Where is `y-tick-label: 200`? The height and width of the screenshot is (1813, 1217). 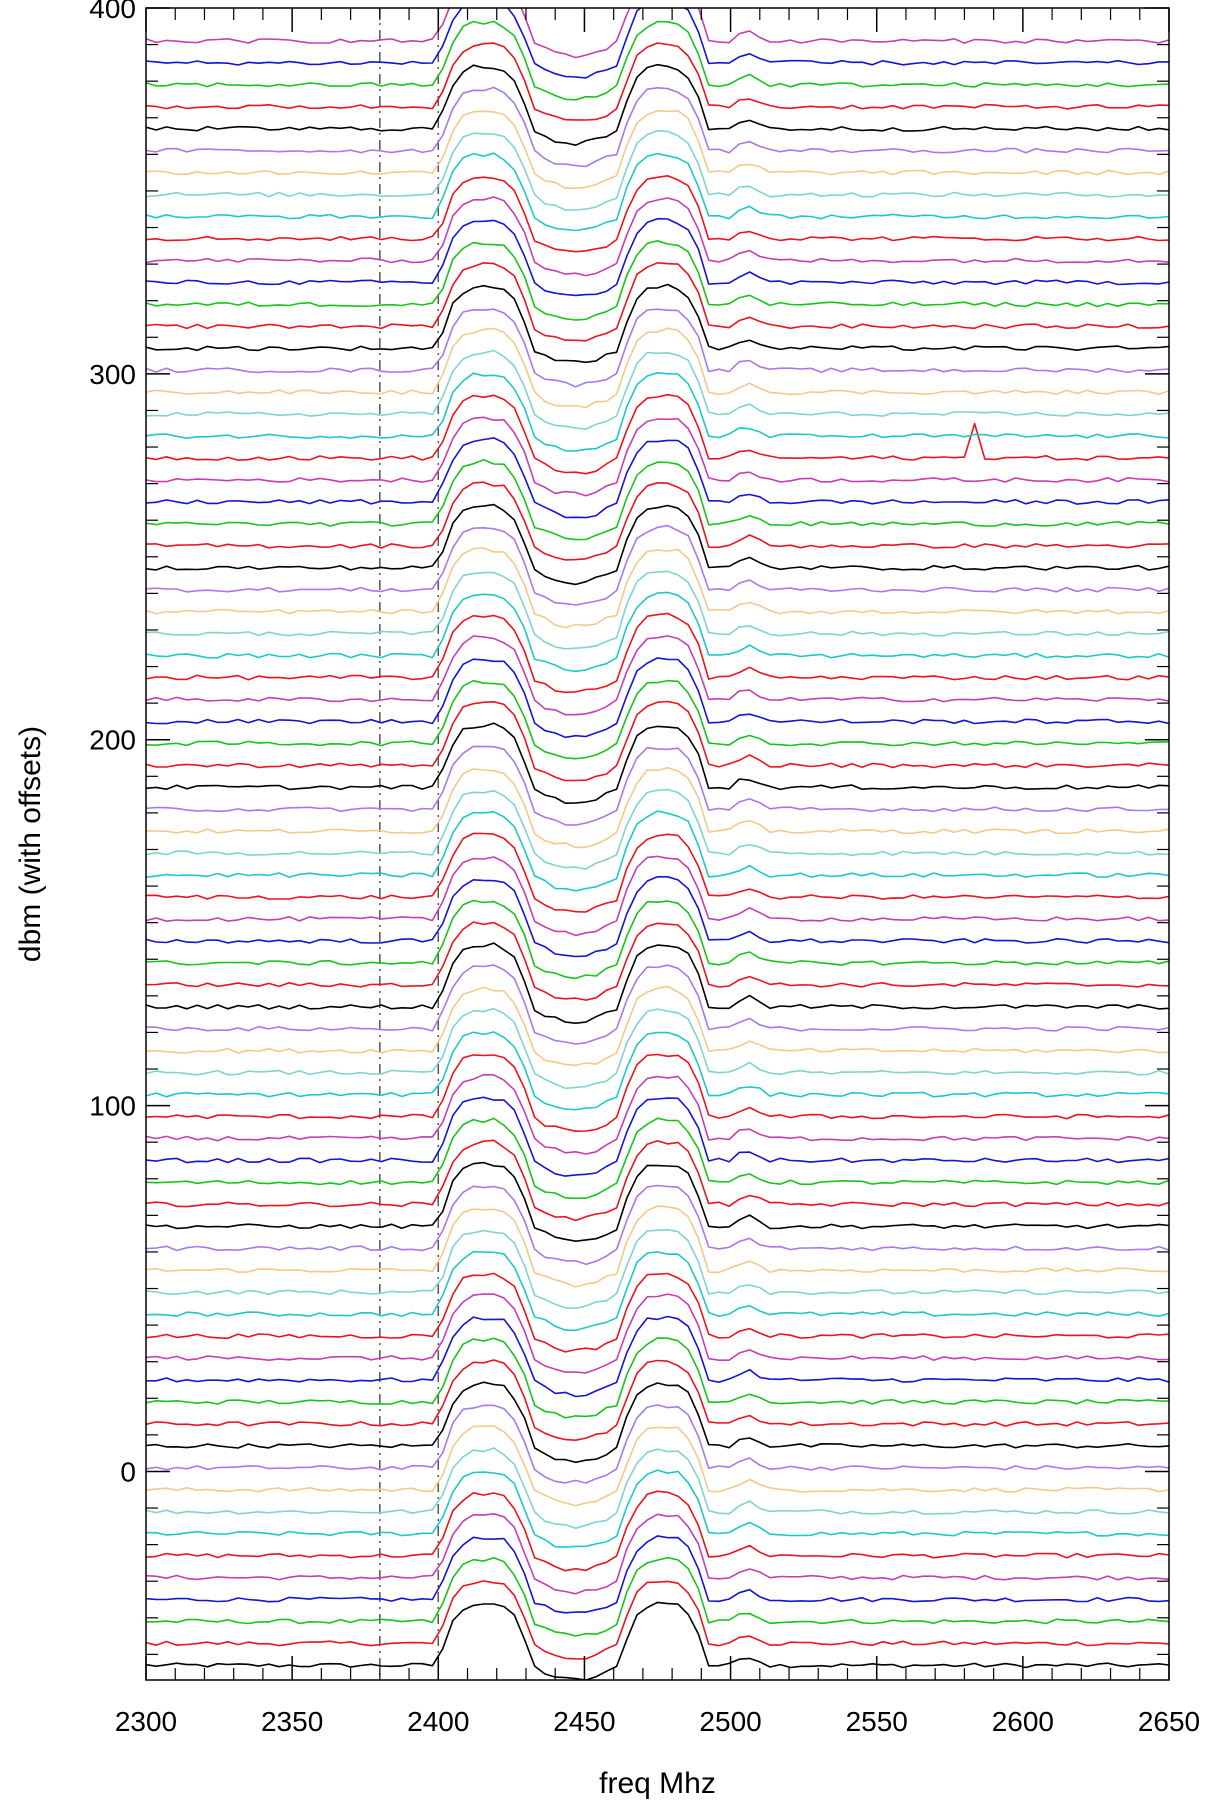
y-tick-label: 200 is located at coordinates (112, 740).